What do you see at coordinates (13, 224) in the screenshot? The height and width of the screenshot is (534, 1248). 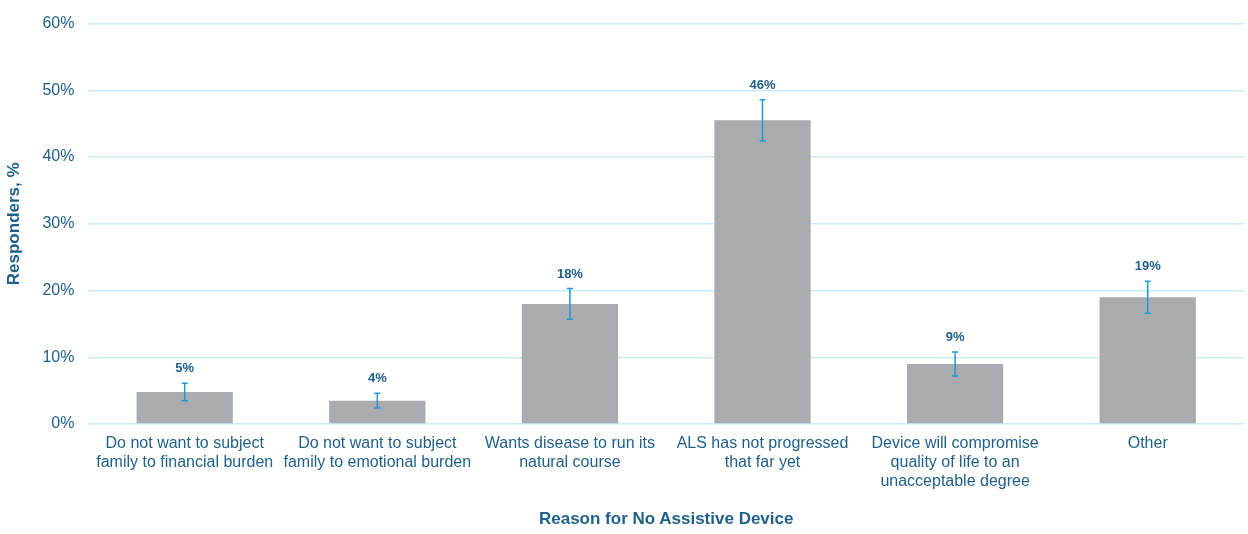 I see `y-axis-title: Responders, %` at bounding box center [13, 224].